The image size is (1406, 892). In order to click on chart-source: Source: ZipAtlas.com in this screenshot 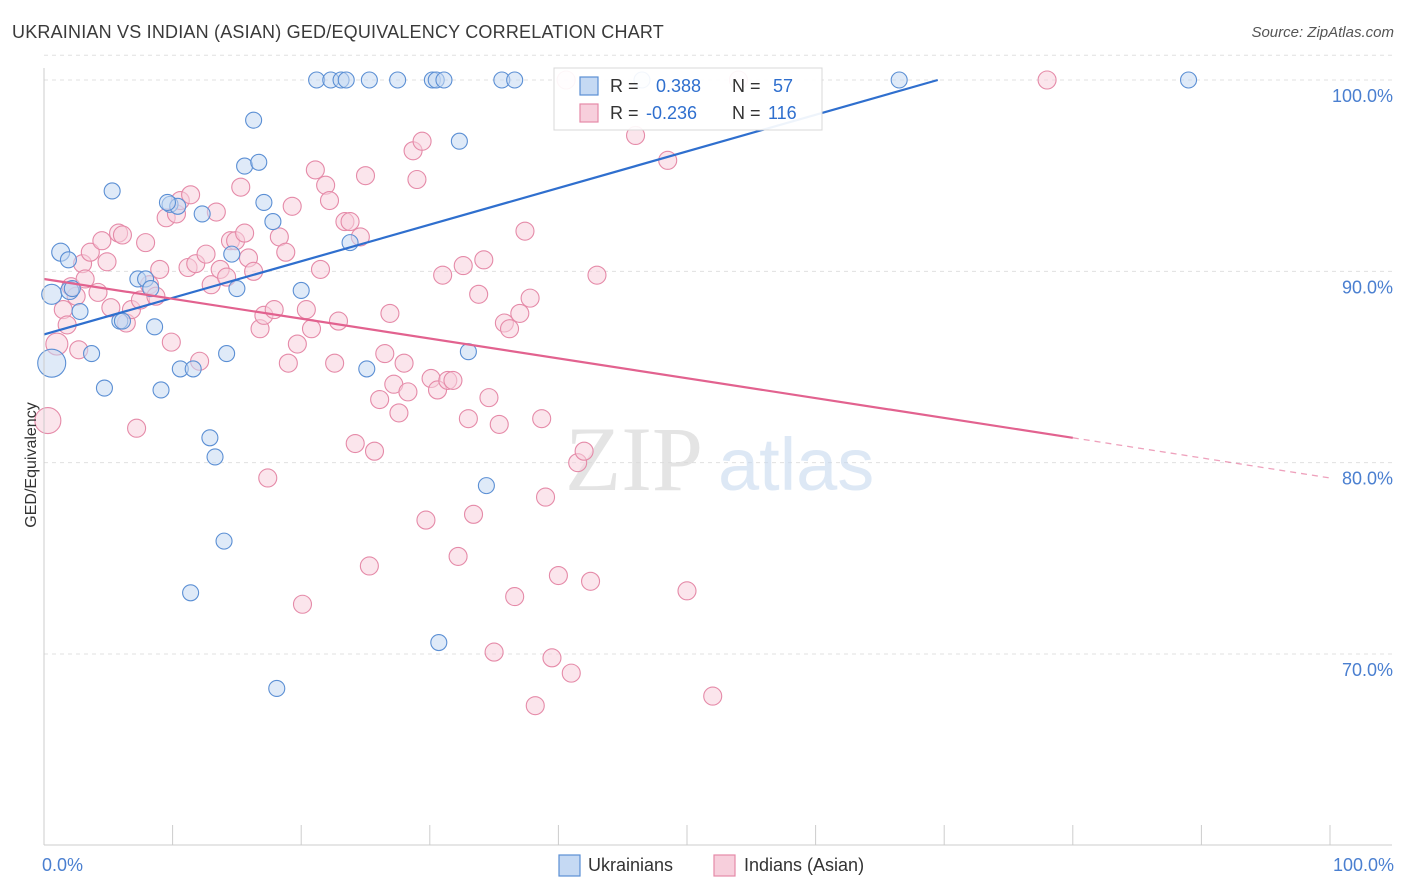, I will do `click(1322, 32)`.